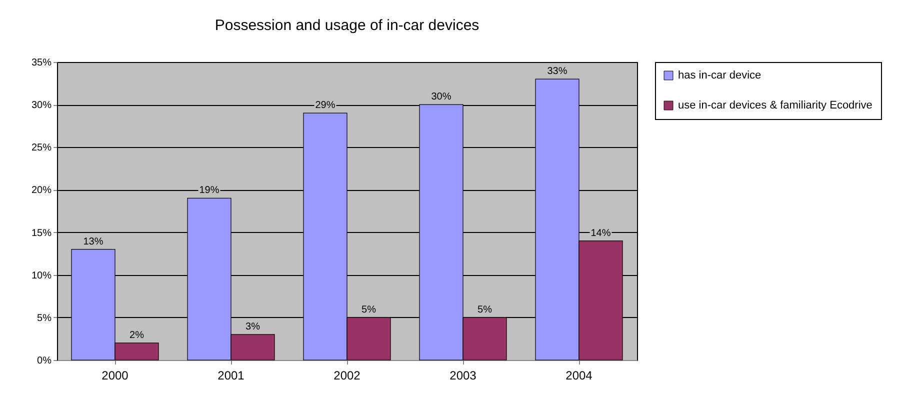  I want to click on y-tick-label: 0%, so click(44, 361).